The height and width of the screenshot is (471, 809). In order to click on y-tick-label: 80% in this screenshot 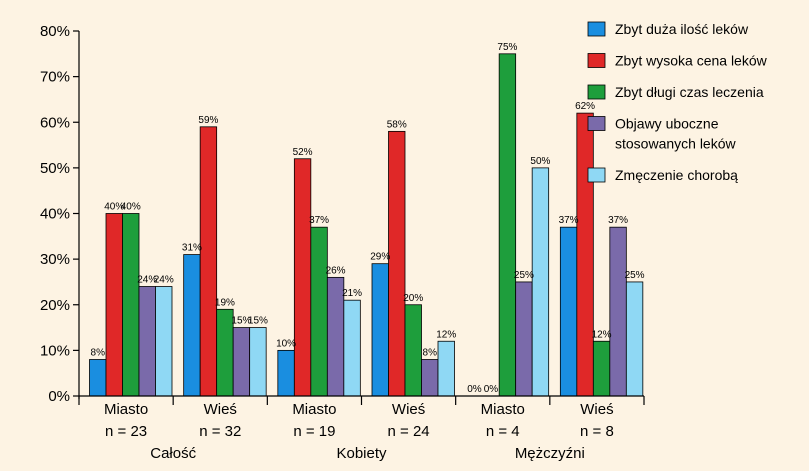, I will do `click(55, 31)`.